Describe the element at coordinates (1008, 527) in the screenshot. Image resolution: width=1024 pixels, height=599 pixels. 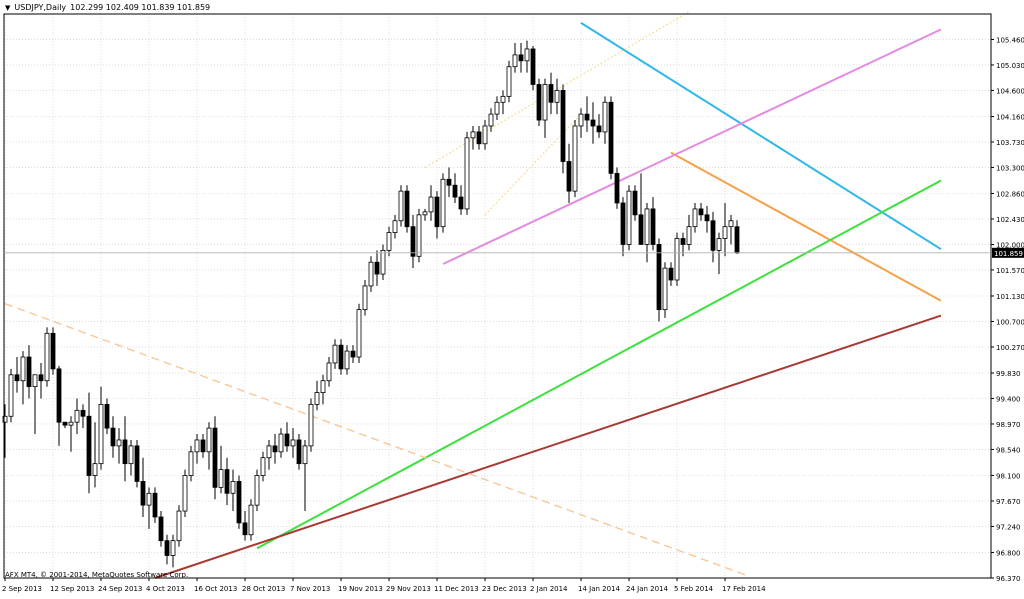
I see `y-tick-label: 97.240` at that location.